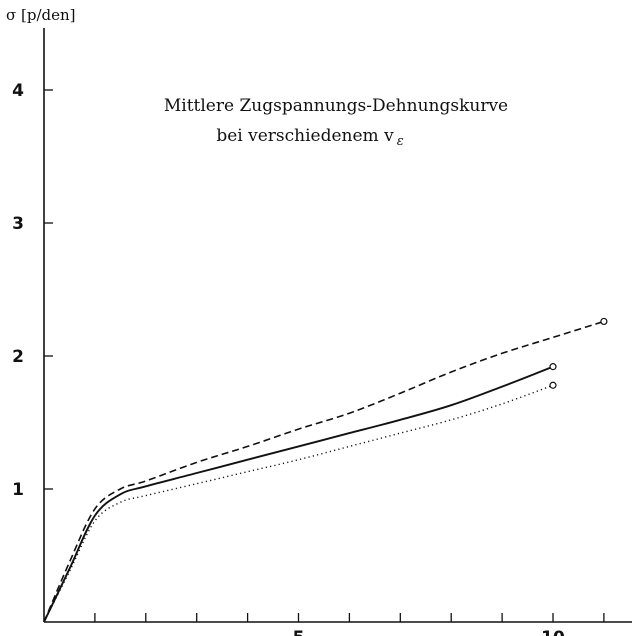 The width and height of the screenshot is (641, 636). Describe the element at coordinates (336, 106) in the screenshot. I see `chart-title: Mittlere Zugspannungs-Dehnungskurve` at that location.